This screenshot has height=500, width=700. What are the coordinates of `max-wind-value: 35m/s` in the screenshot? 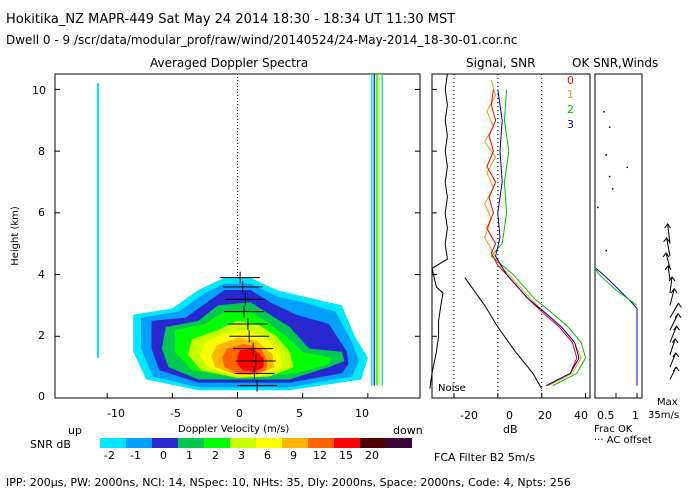 It's located at (664, 415).